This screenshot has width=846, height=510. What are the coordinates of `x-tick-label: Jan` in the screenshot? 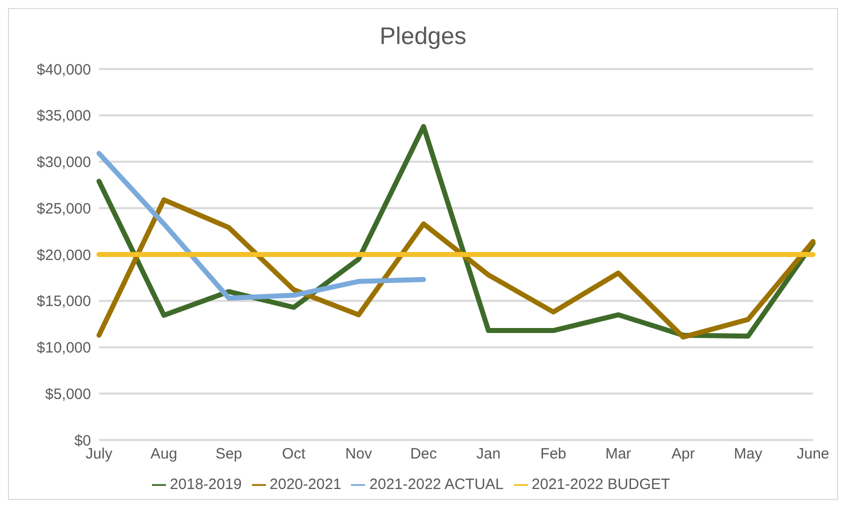 It's located at (488, 454).